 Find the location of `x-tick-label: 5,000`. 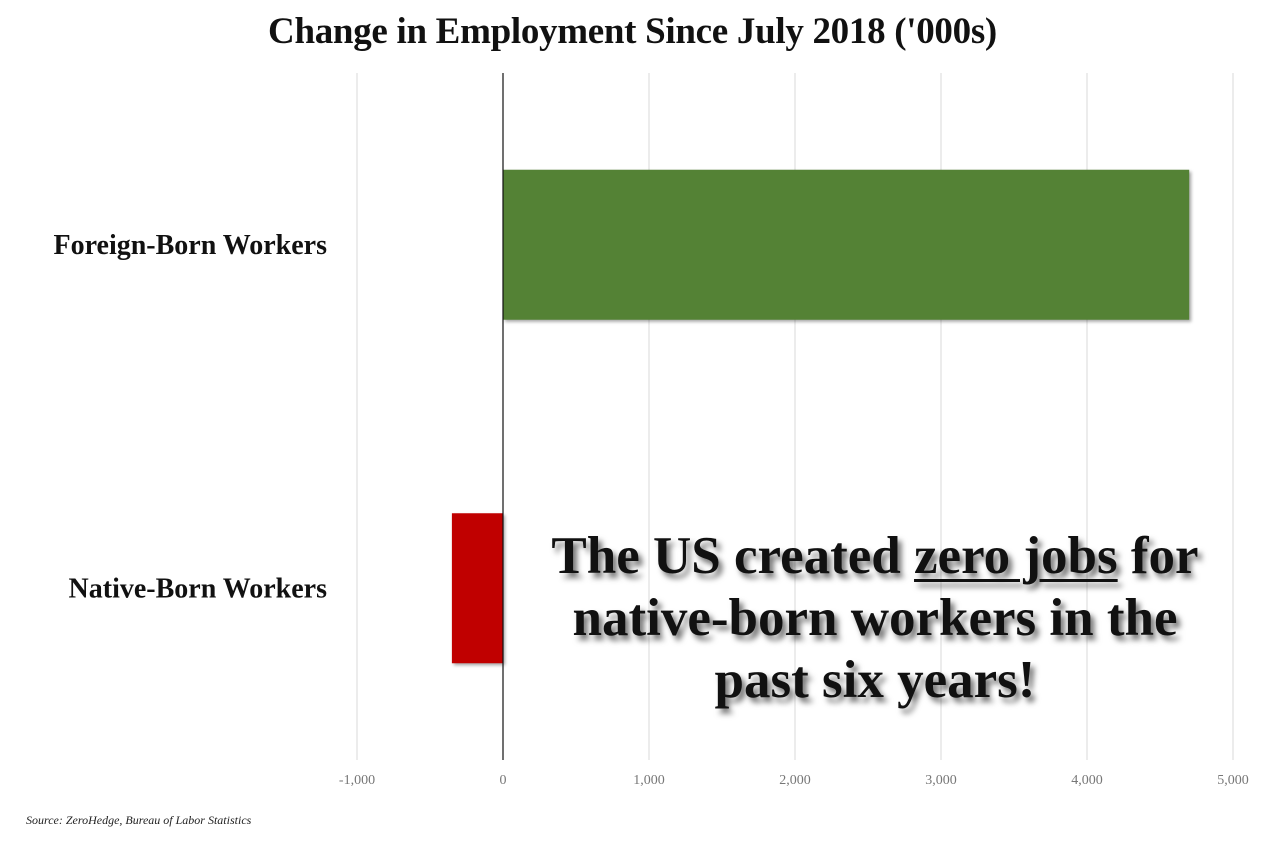

x-tick-label: 5,000 is located at coordinates (1233, 780).